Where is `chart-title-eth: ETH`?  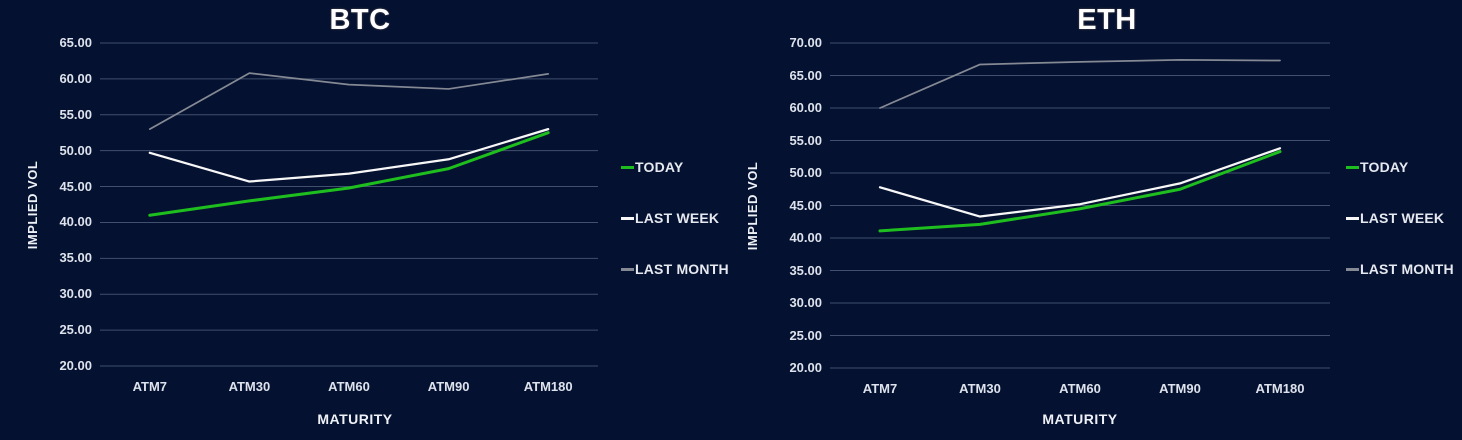 chart-title-eth: ETH is located at coordinates (1107, 20).